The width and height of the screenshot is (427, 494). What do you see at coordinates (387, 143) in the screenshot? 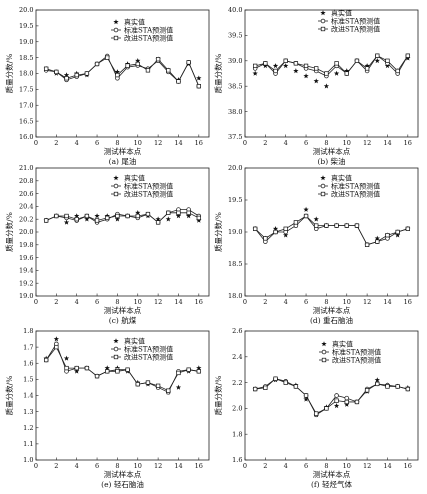
I see `x-tick-label: 14` at bounding box center [387, 143].